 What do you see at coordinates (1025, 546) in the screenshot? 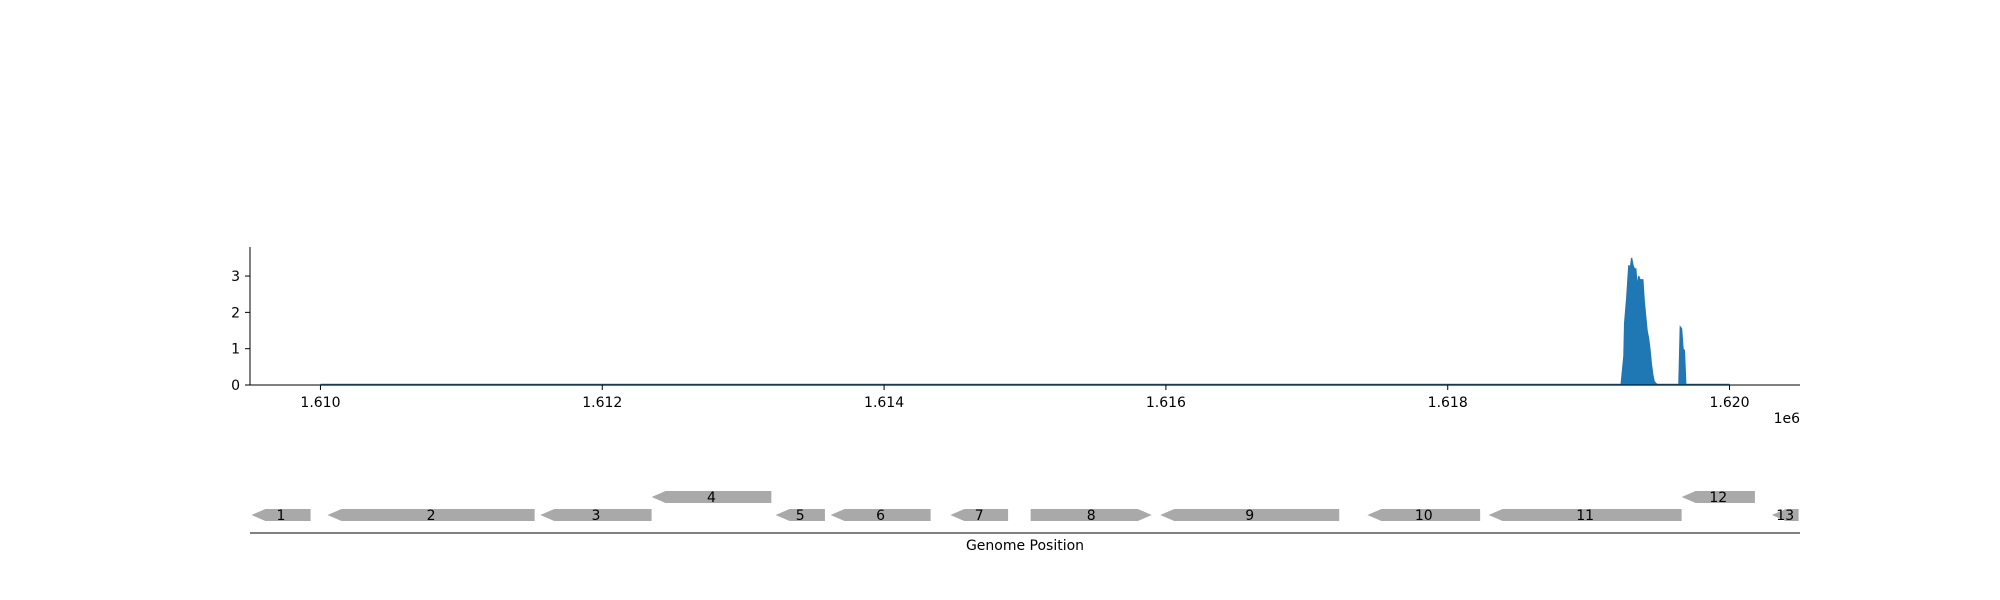
I see `gene-track-xlabel: Genome Position` at bounding box center [1025, 546].